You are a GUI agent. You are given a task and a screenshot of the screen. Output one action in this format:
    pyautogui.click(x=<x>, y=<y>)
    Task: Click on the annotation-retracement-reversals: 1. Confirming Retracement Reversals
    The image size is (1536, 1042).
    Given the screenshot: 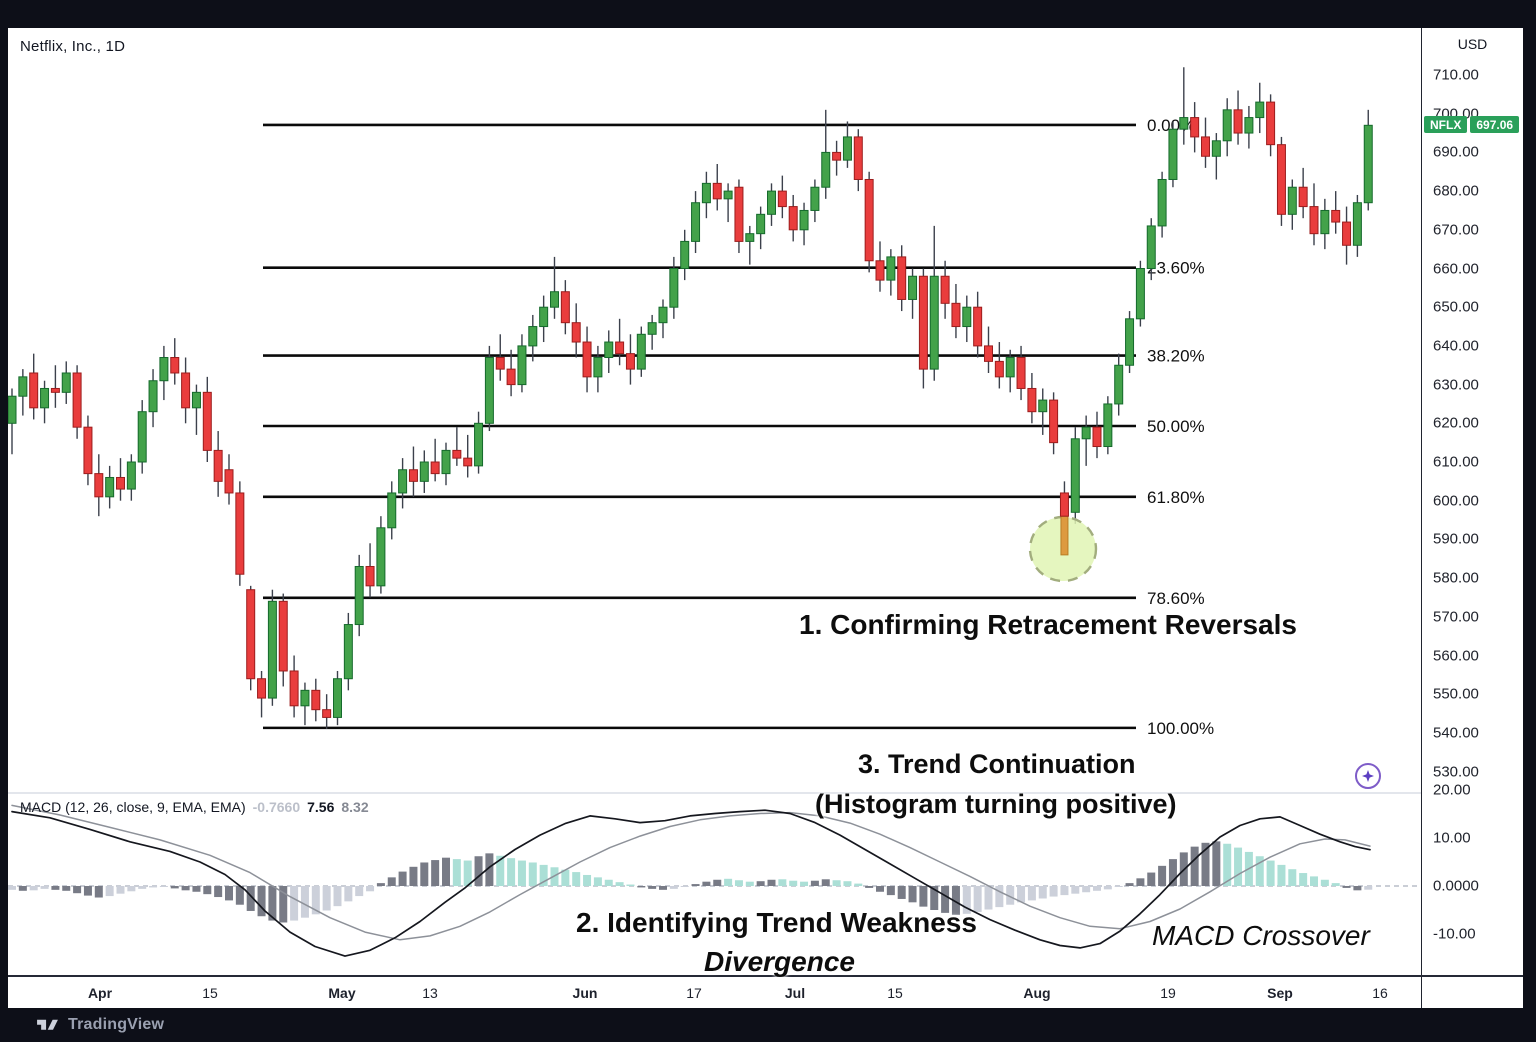 What is the action you would take?
    pyautogui.click(x=1048, y=624)
    